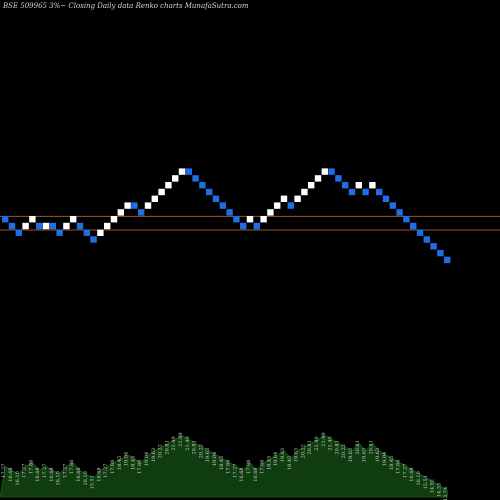 This screenshot has width=500, height=500. I want to click on price-area, so click(224, 466).